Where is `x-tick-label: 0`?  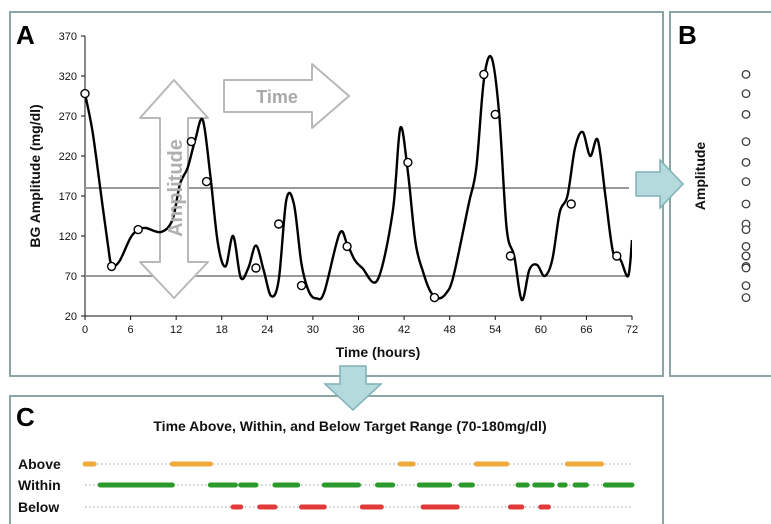
x-tick-label: 0 is located at coordinates (85, 330).